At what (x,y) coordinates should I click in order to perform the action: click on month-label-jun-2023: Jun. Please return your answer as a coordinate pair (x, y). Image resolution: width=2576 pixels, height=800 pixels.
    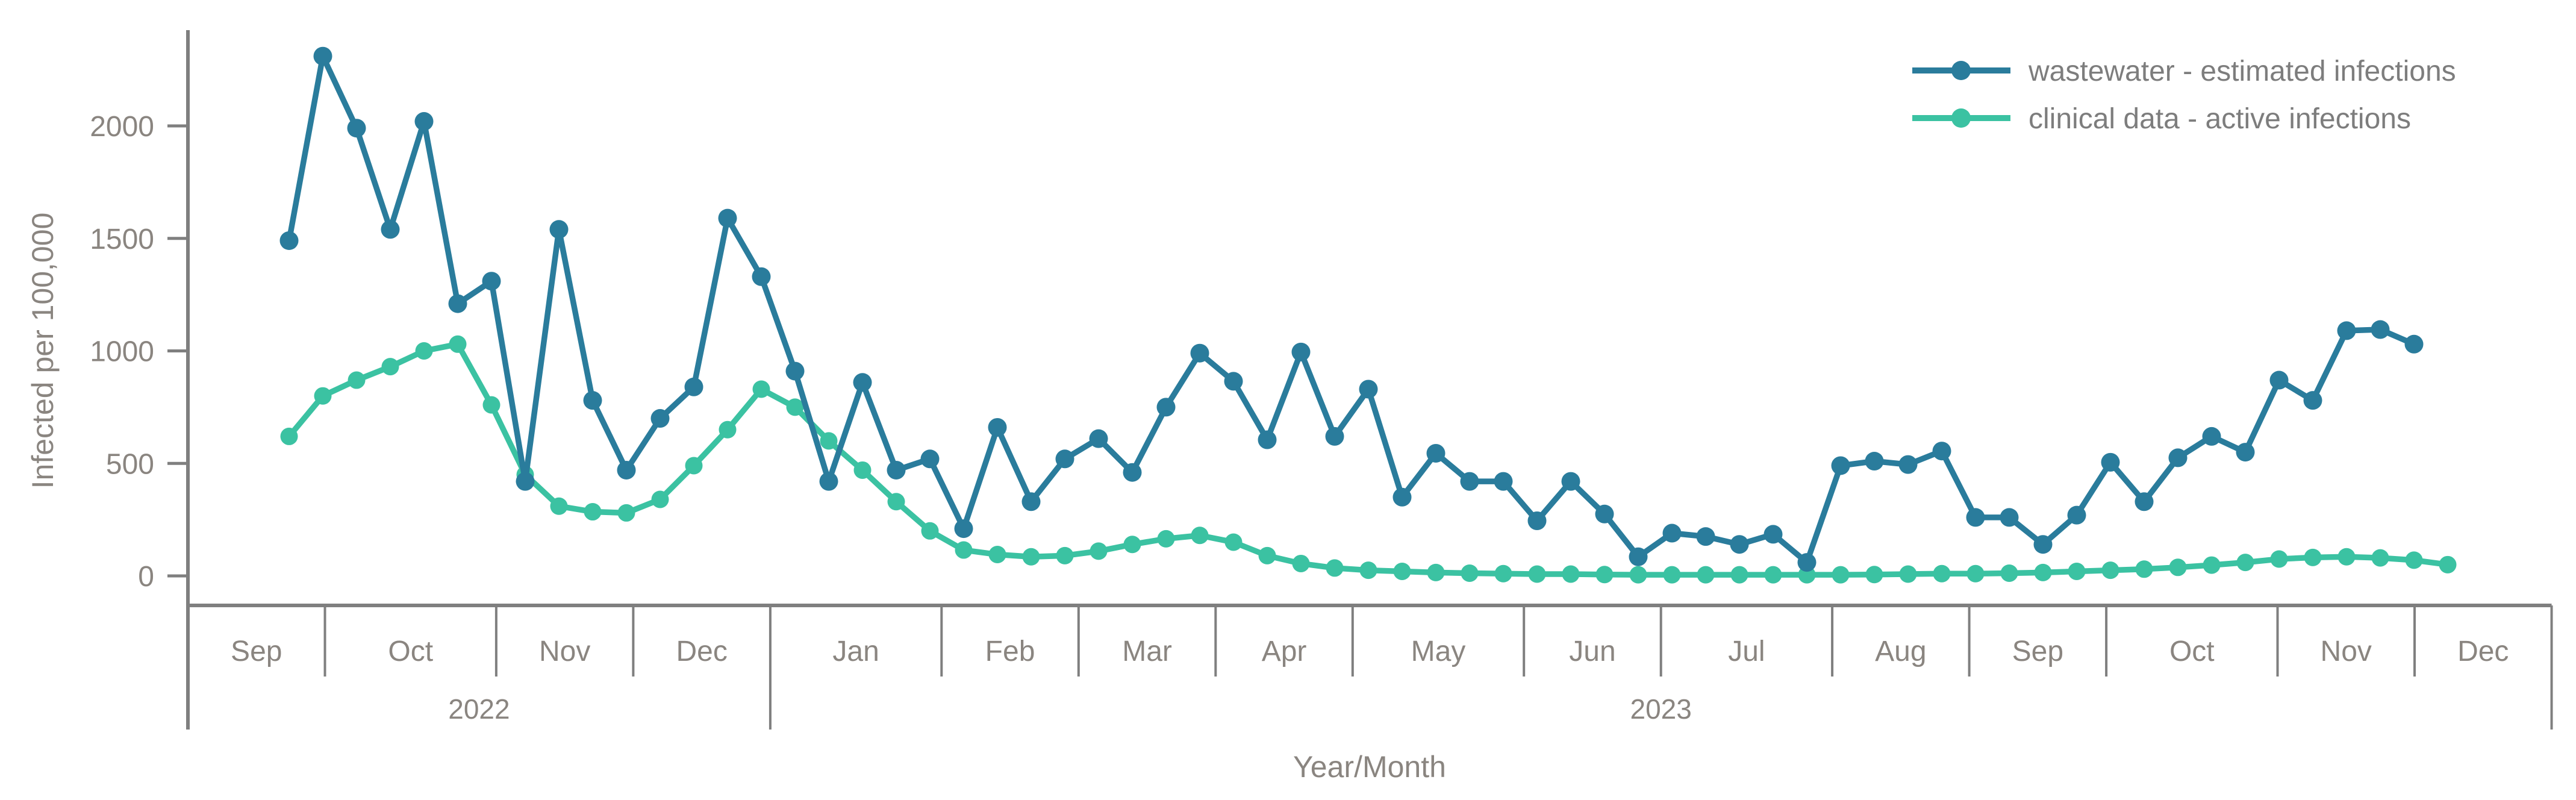
    Looking at the image, I should click on (1592, 652).